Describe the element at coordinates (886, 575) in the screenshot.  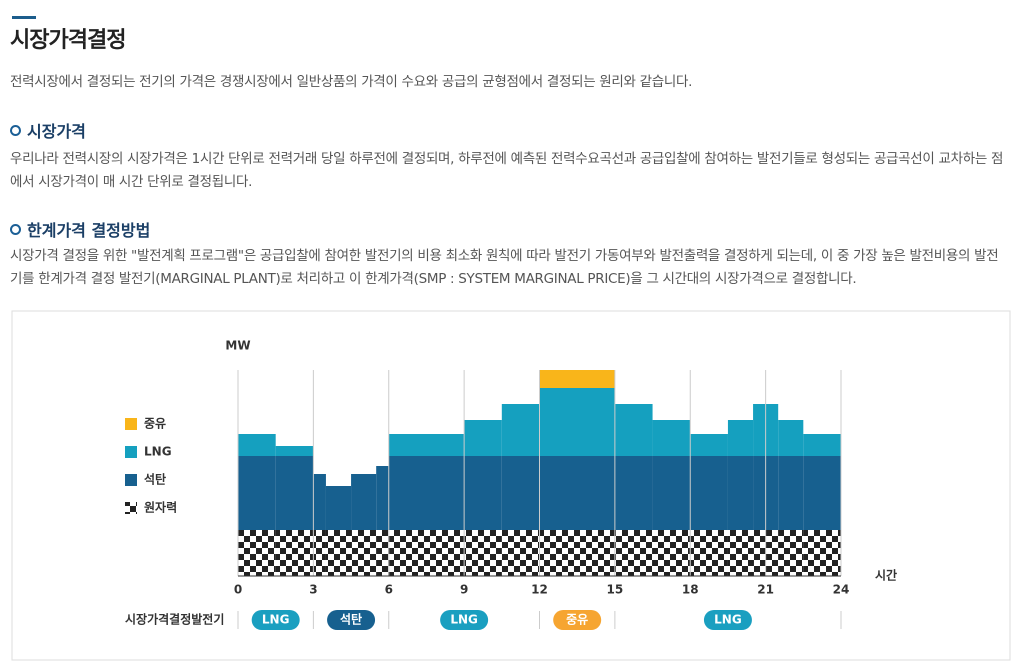
I see `x-axis-label: 시간` at that location.